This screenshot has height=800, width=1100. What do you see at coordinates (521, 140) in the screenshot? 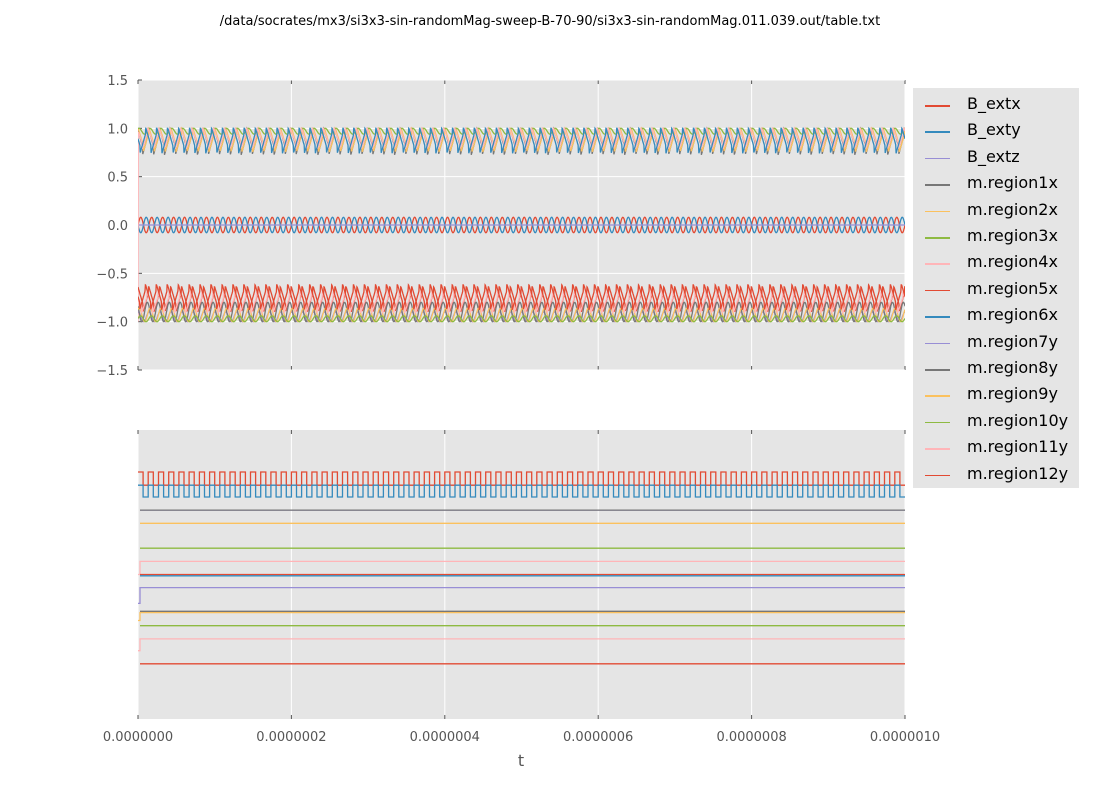
I see `series-line-m-region6x` at bounding box center [521, 140].